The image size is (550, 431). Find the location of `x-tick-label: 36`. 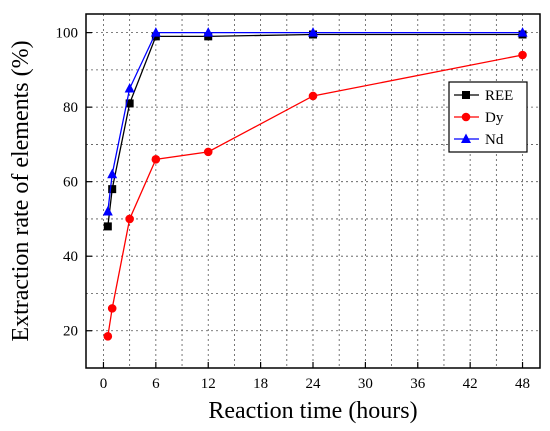

x-tick-label: 36 is located at coordinates (418, 384).